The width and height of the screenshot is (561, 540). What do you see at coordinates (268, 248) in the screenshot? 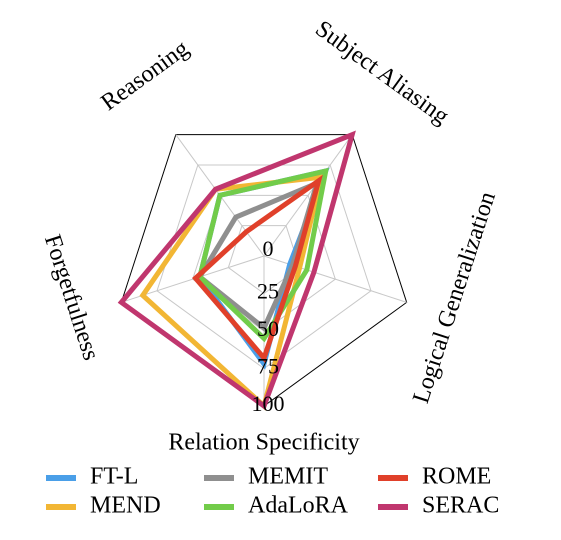
I see `tick-label-0: 0` at bounding box center [268, 248].